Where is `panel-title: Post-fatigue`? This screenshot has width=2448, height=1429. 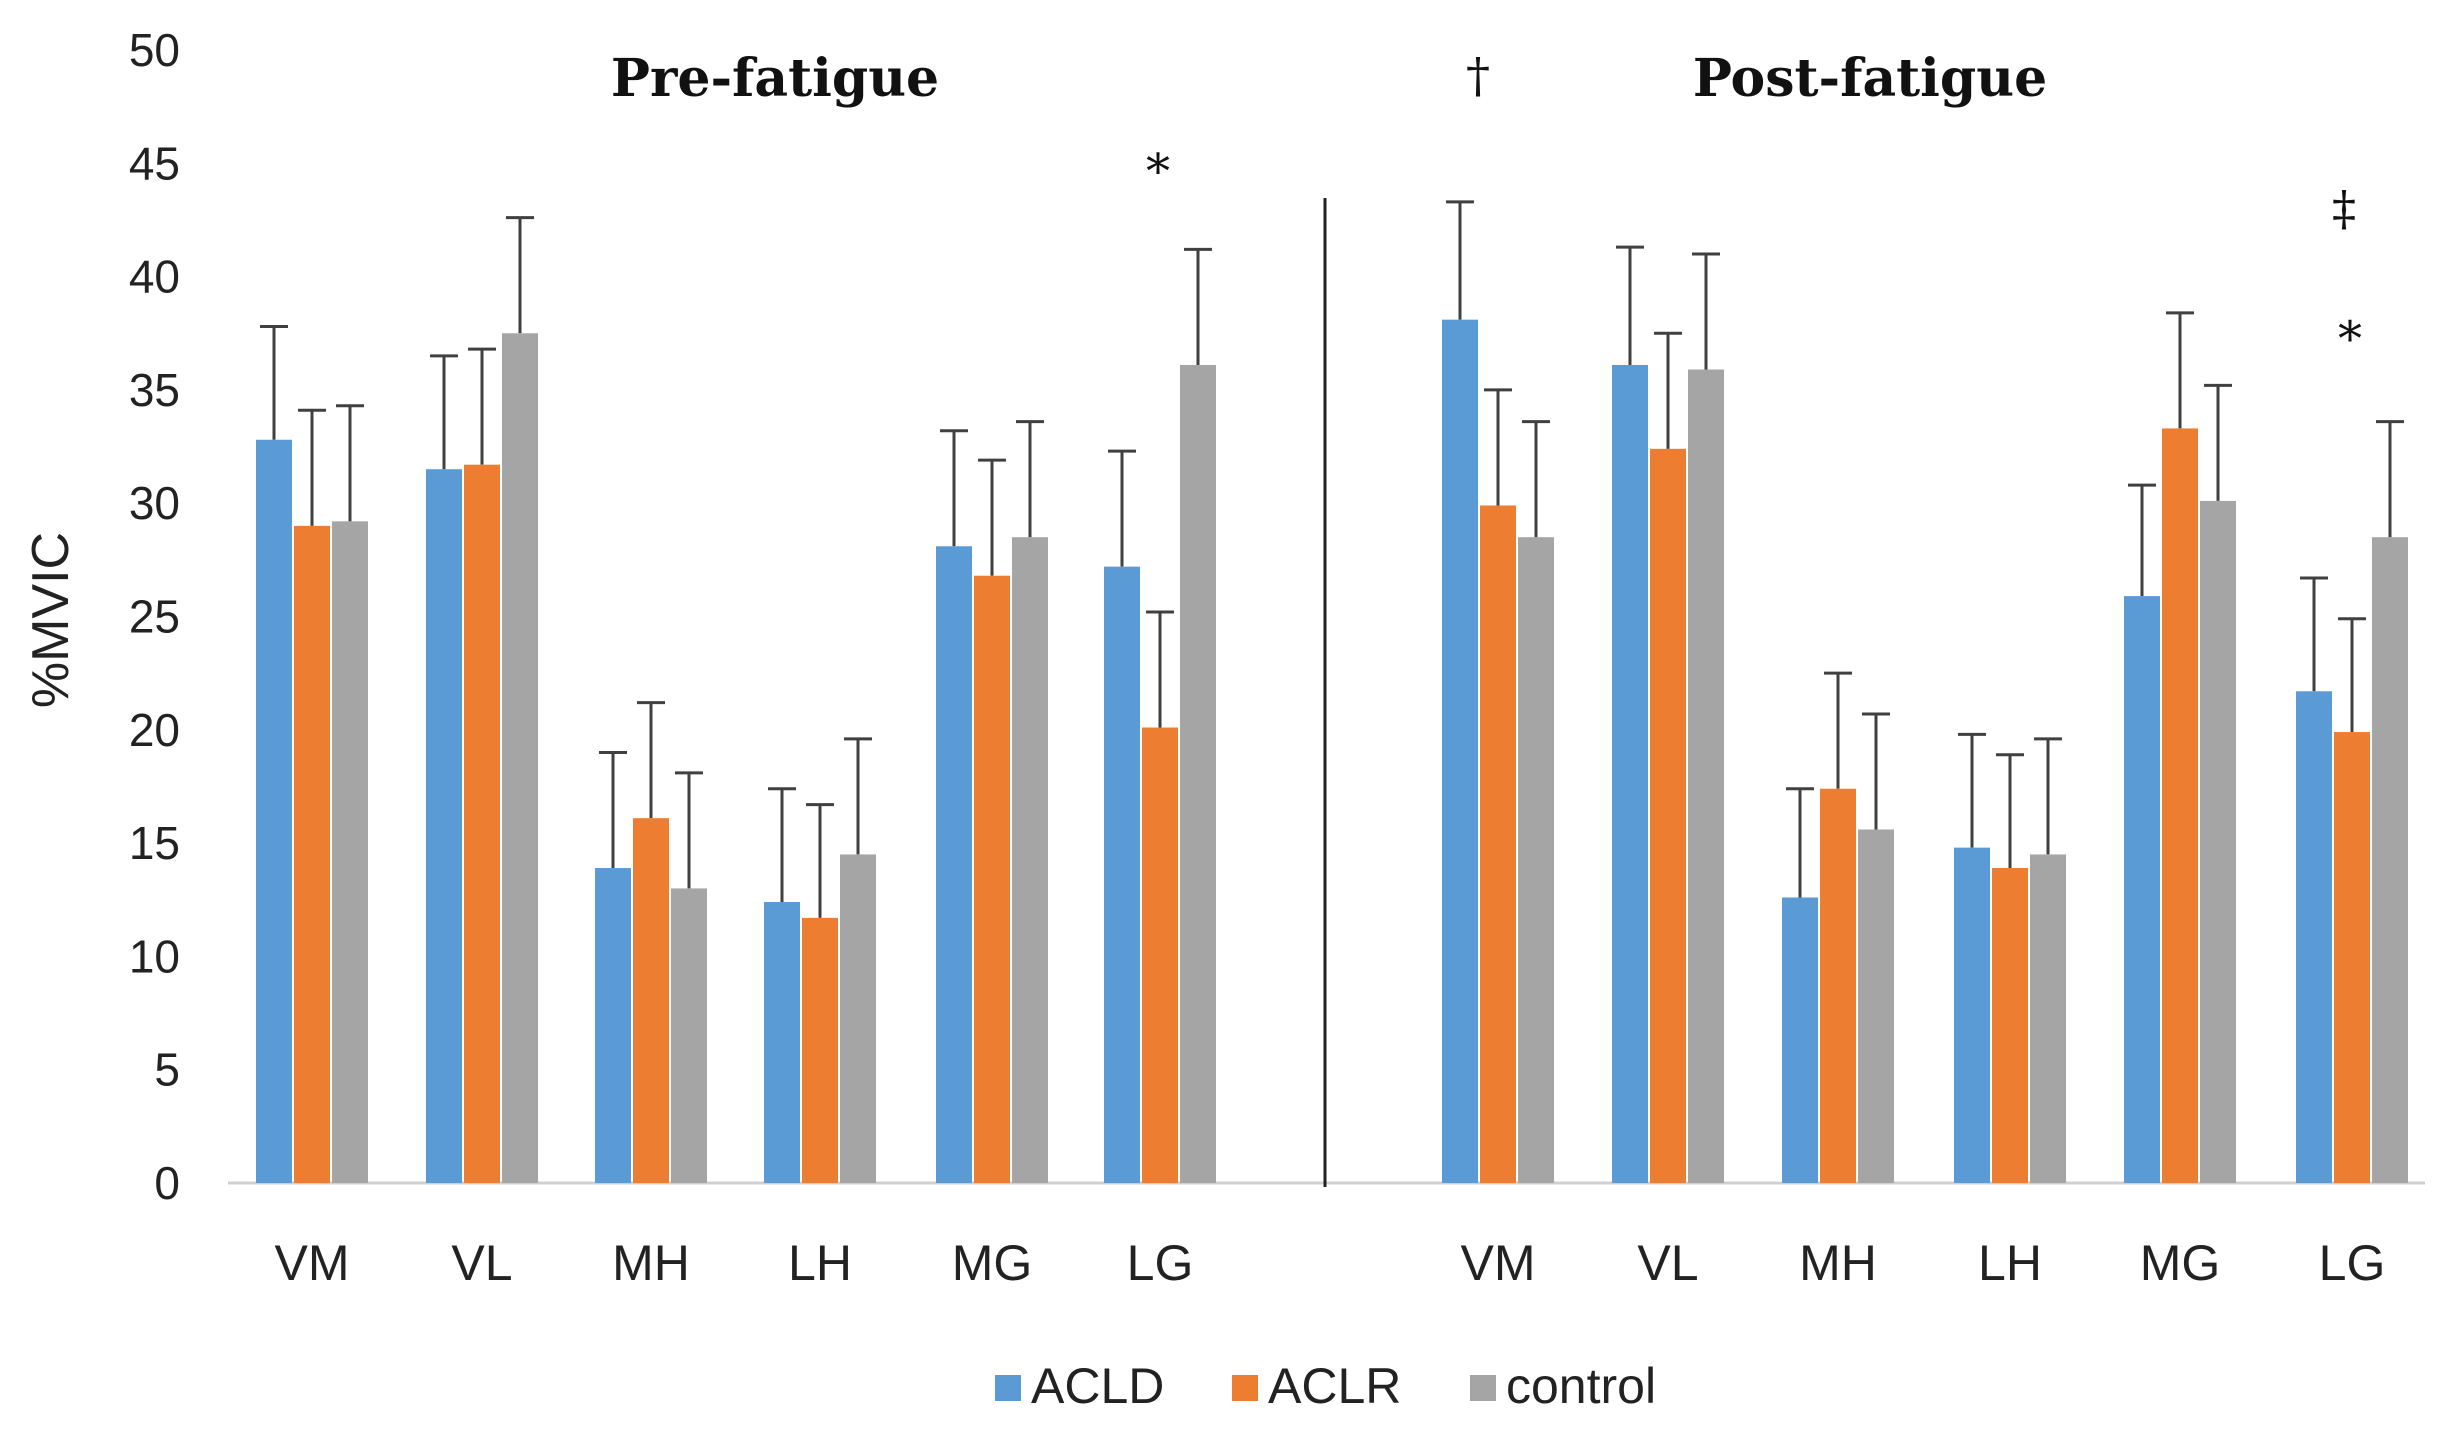
panel-title: Post-fatigue is located at coordinates (1870, 78).